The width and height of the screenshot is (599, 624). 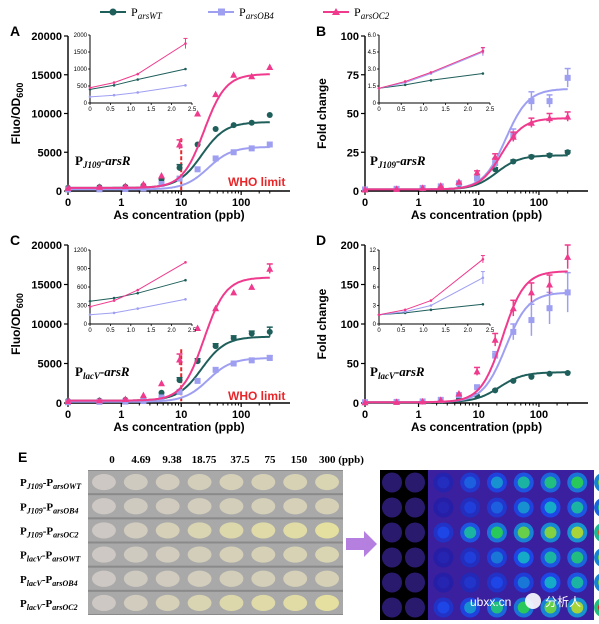 What do you see at coordinates (361, 544) in the screenshot?
I see `arrow-icon` at bounding box center [361, 544].